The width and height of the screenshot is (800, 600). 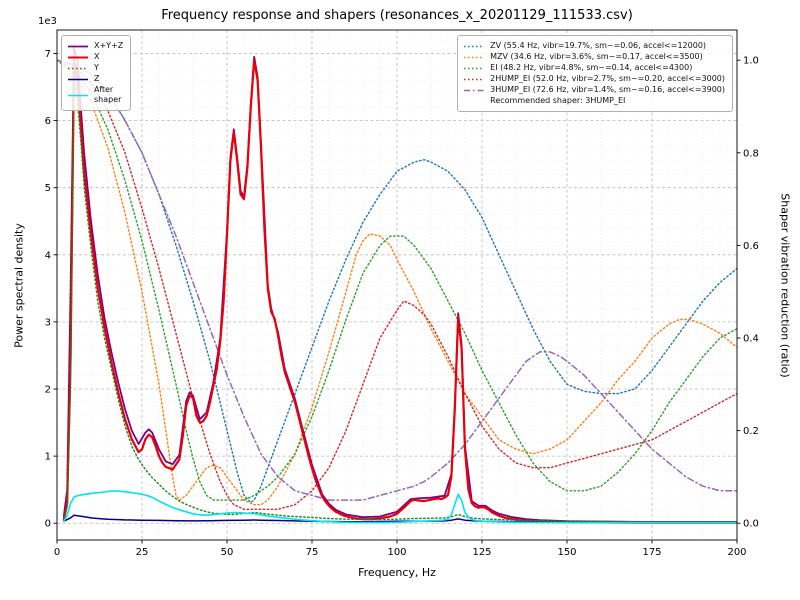 What do you see at coordinates (48, 255) in the screenshot?
I see `tick-label: 4` at bounding box center [48, 255].